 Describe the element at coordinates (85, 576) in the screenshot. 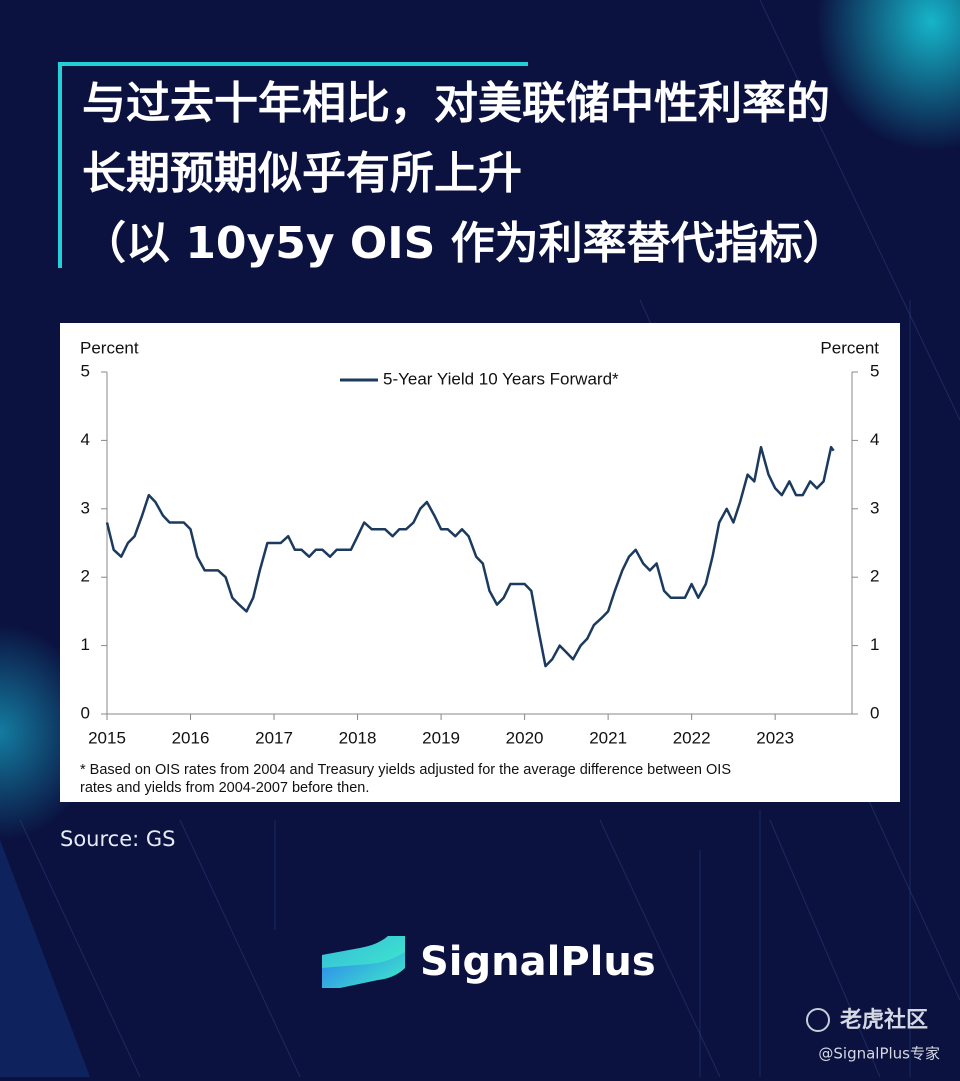

I see `y-tick-label: 2` at that location.